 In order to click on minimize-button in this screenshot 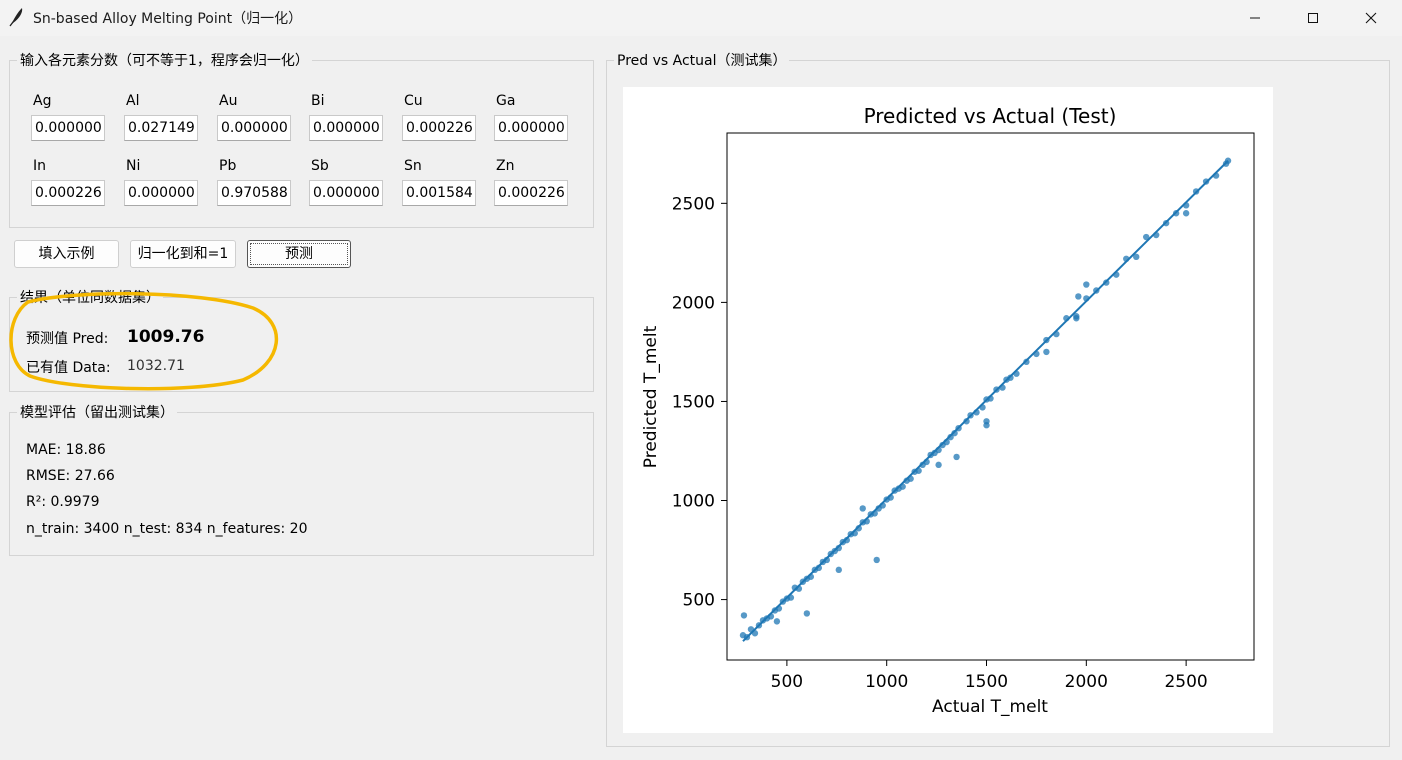, I will do `click(1255, 18)`.